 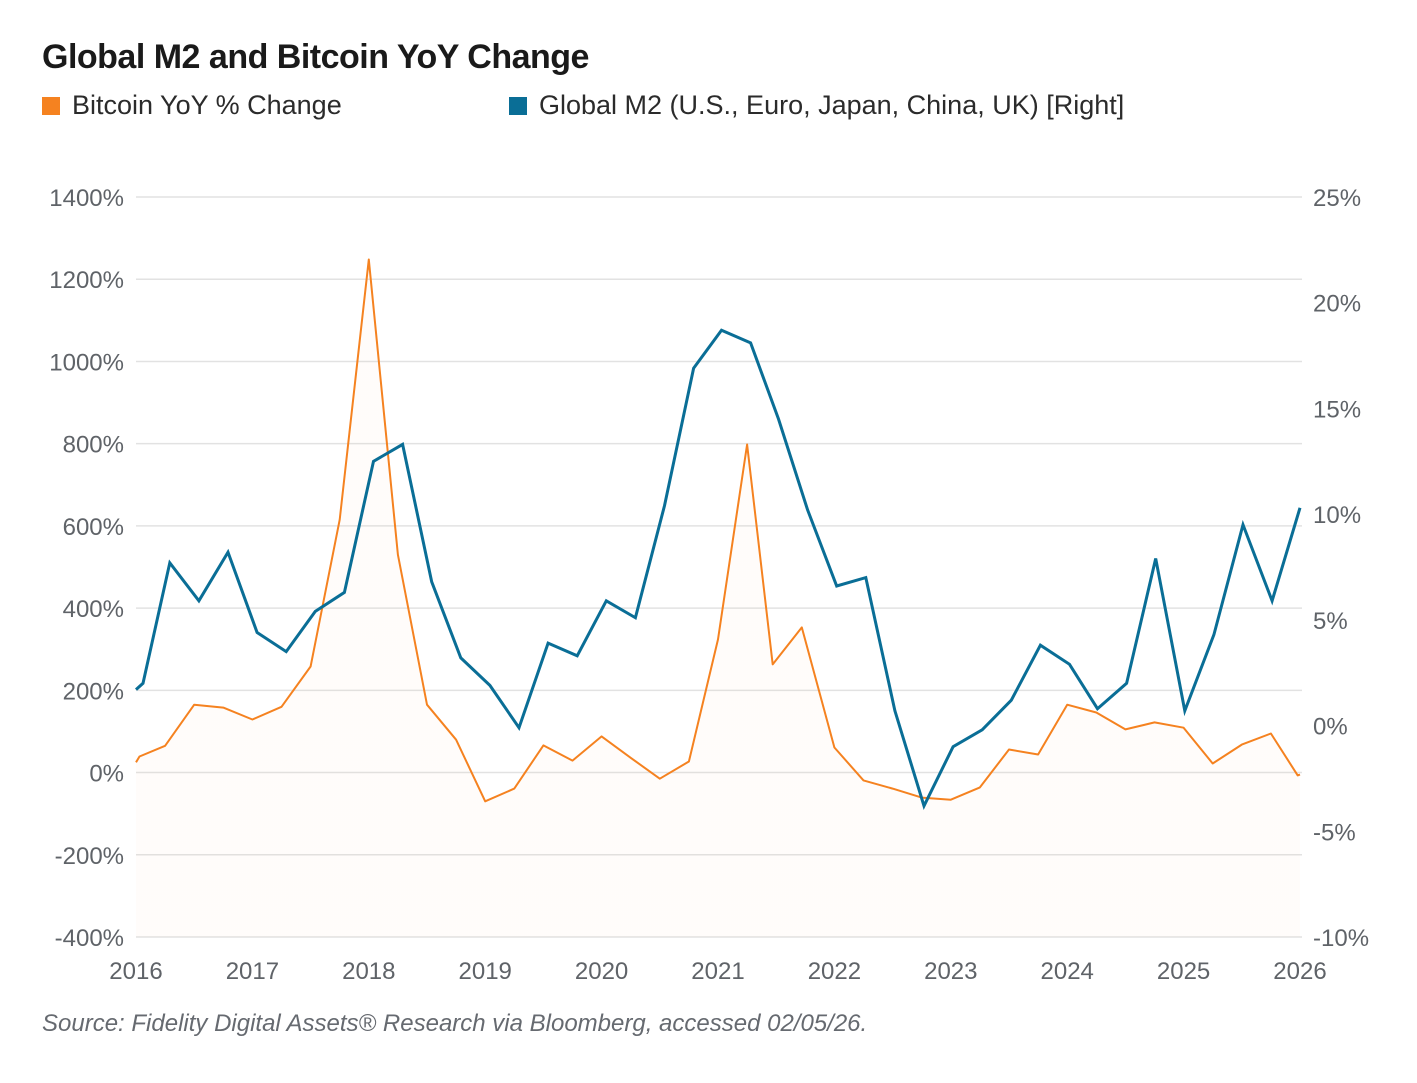 I want to click on left-axis-tick-label: 800%, so click(x=93, y=445).